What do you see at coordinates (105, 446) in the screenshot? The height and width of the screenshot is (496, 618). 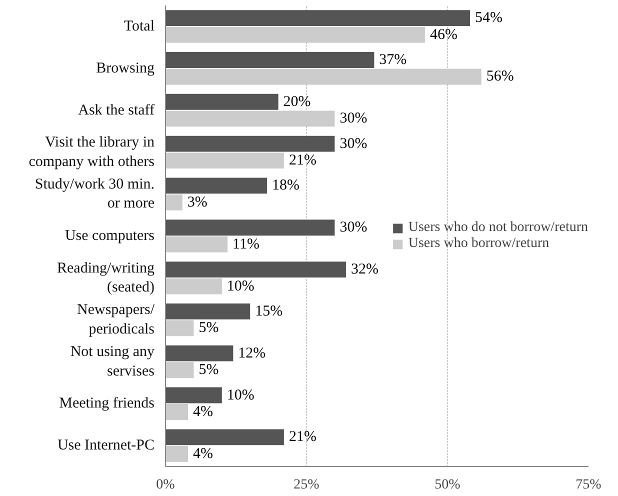 I see `y-tick-label: Use Internet-PC` at bounding box center [105, 446].